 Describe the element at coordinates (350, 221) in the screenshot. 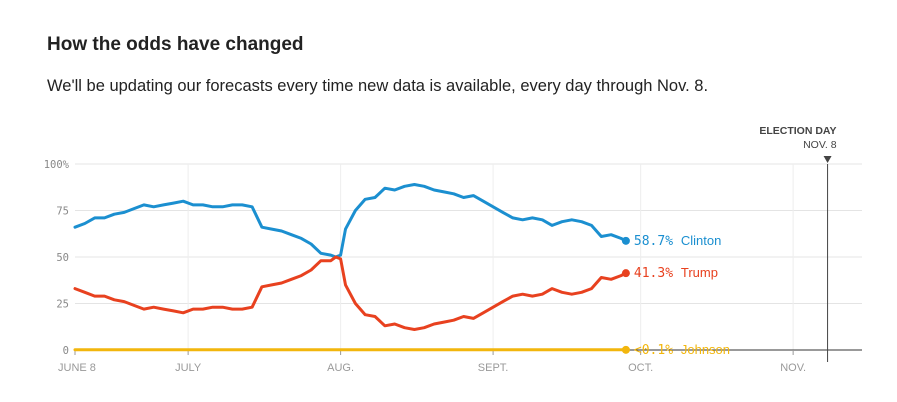

I see `clinton-series-line` at that location.